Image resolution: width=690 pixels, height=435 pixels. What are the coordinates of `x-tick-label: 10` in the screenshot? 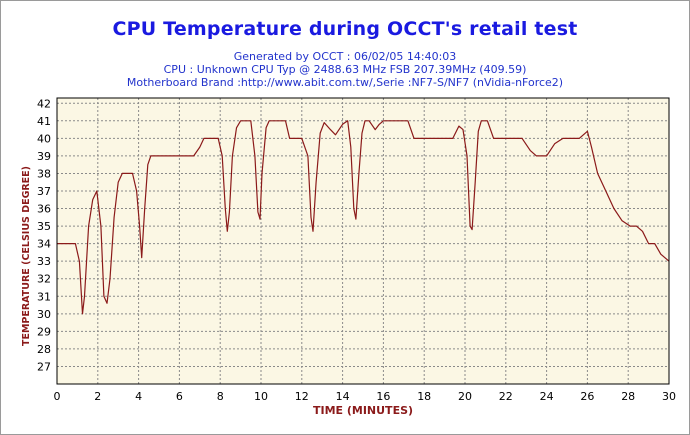 It's located at (261, 396).